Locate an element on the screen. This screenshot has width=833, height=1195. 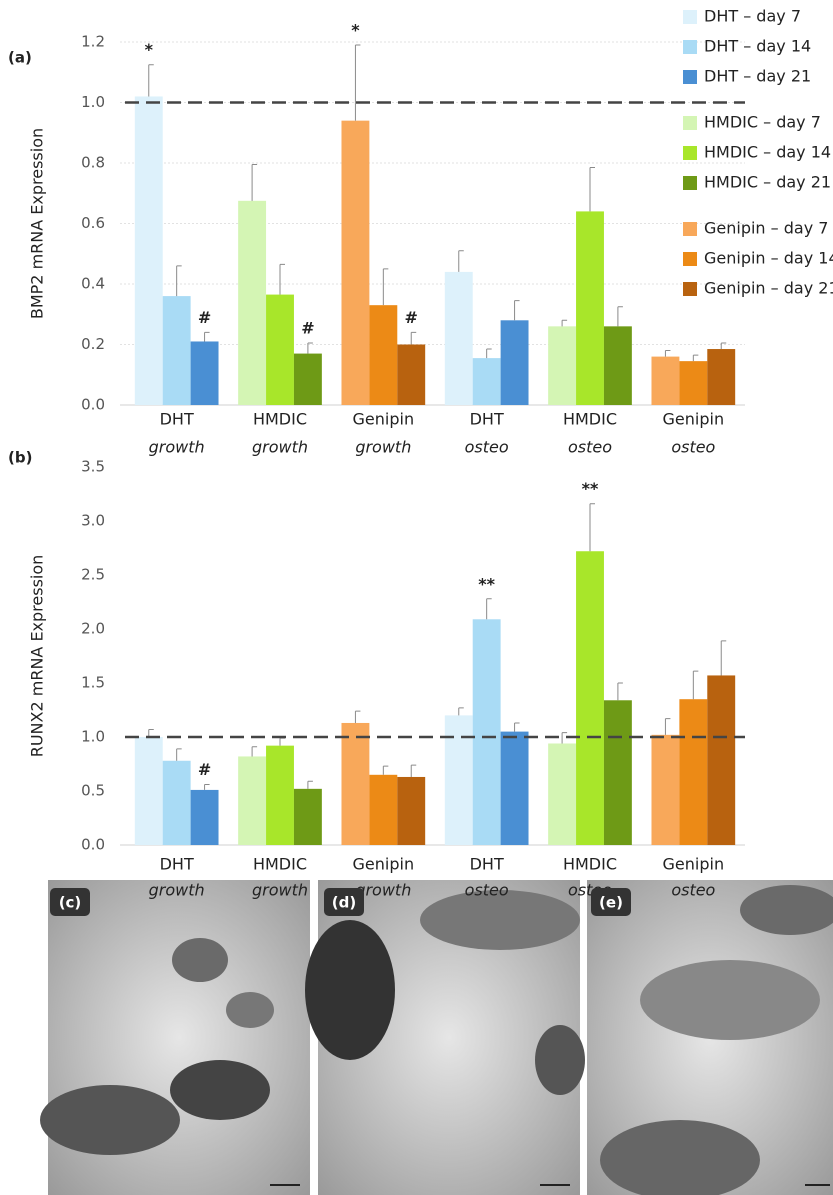
y-tick-label: 1.5 is located at coordinates (93, 683).